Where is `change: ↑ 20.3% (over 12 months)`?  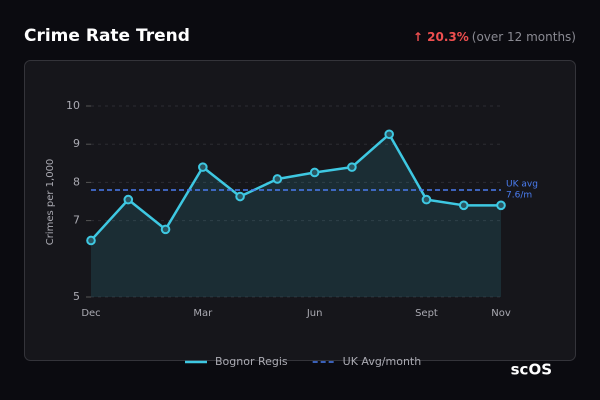
change: ↑ 20.3% (over 12 months) is located at coordinates (494, 37).